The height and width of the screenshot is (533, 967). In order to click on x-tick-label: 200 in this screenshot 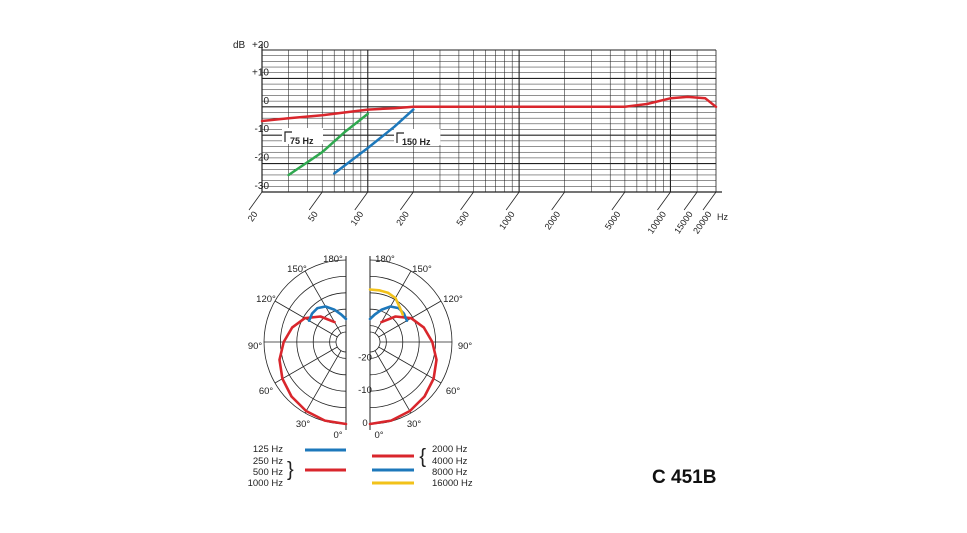, I will do `click(402, 218)`.